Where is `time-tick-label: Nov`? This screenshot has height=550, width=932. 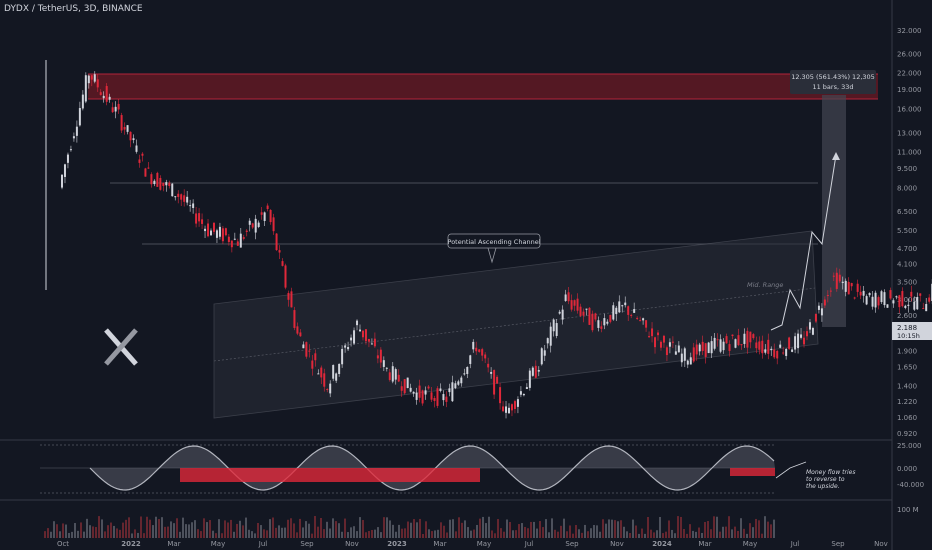 time-tick-label: Nov is located at coordinates (881, 544).